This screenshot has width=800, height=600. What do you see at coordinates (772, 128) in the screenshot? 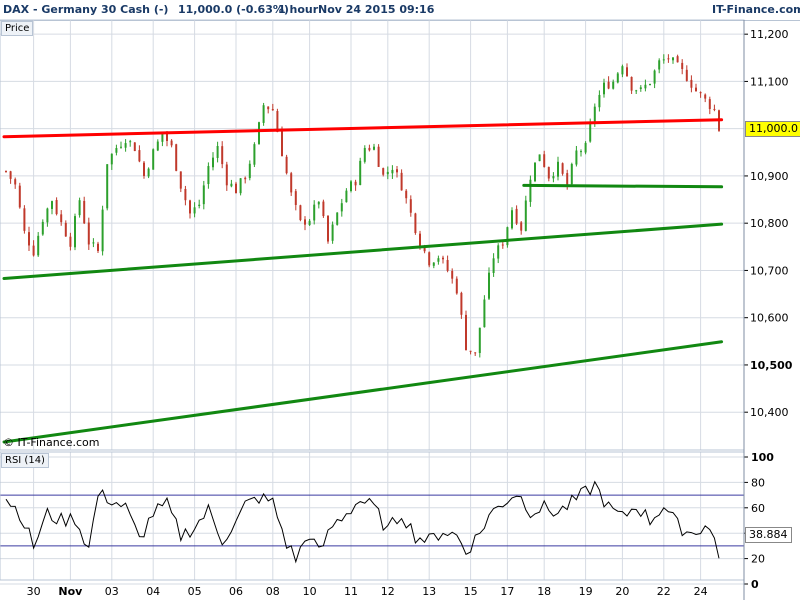
I see `current-price-tag: 11,000.0` at bounding box center [772, 128].